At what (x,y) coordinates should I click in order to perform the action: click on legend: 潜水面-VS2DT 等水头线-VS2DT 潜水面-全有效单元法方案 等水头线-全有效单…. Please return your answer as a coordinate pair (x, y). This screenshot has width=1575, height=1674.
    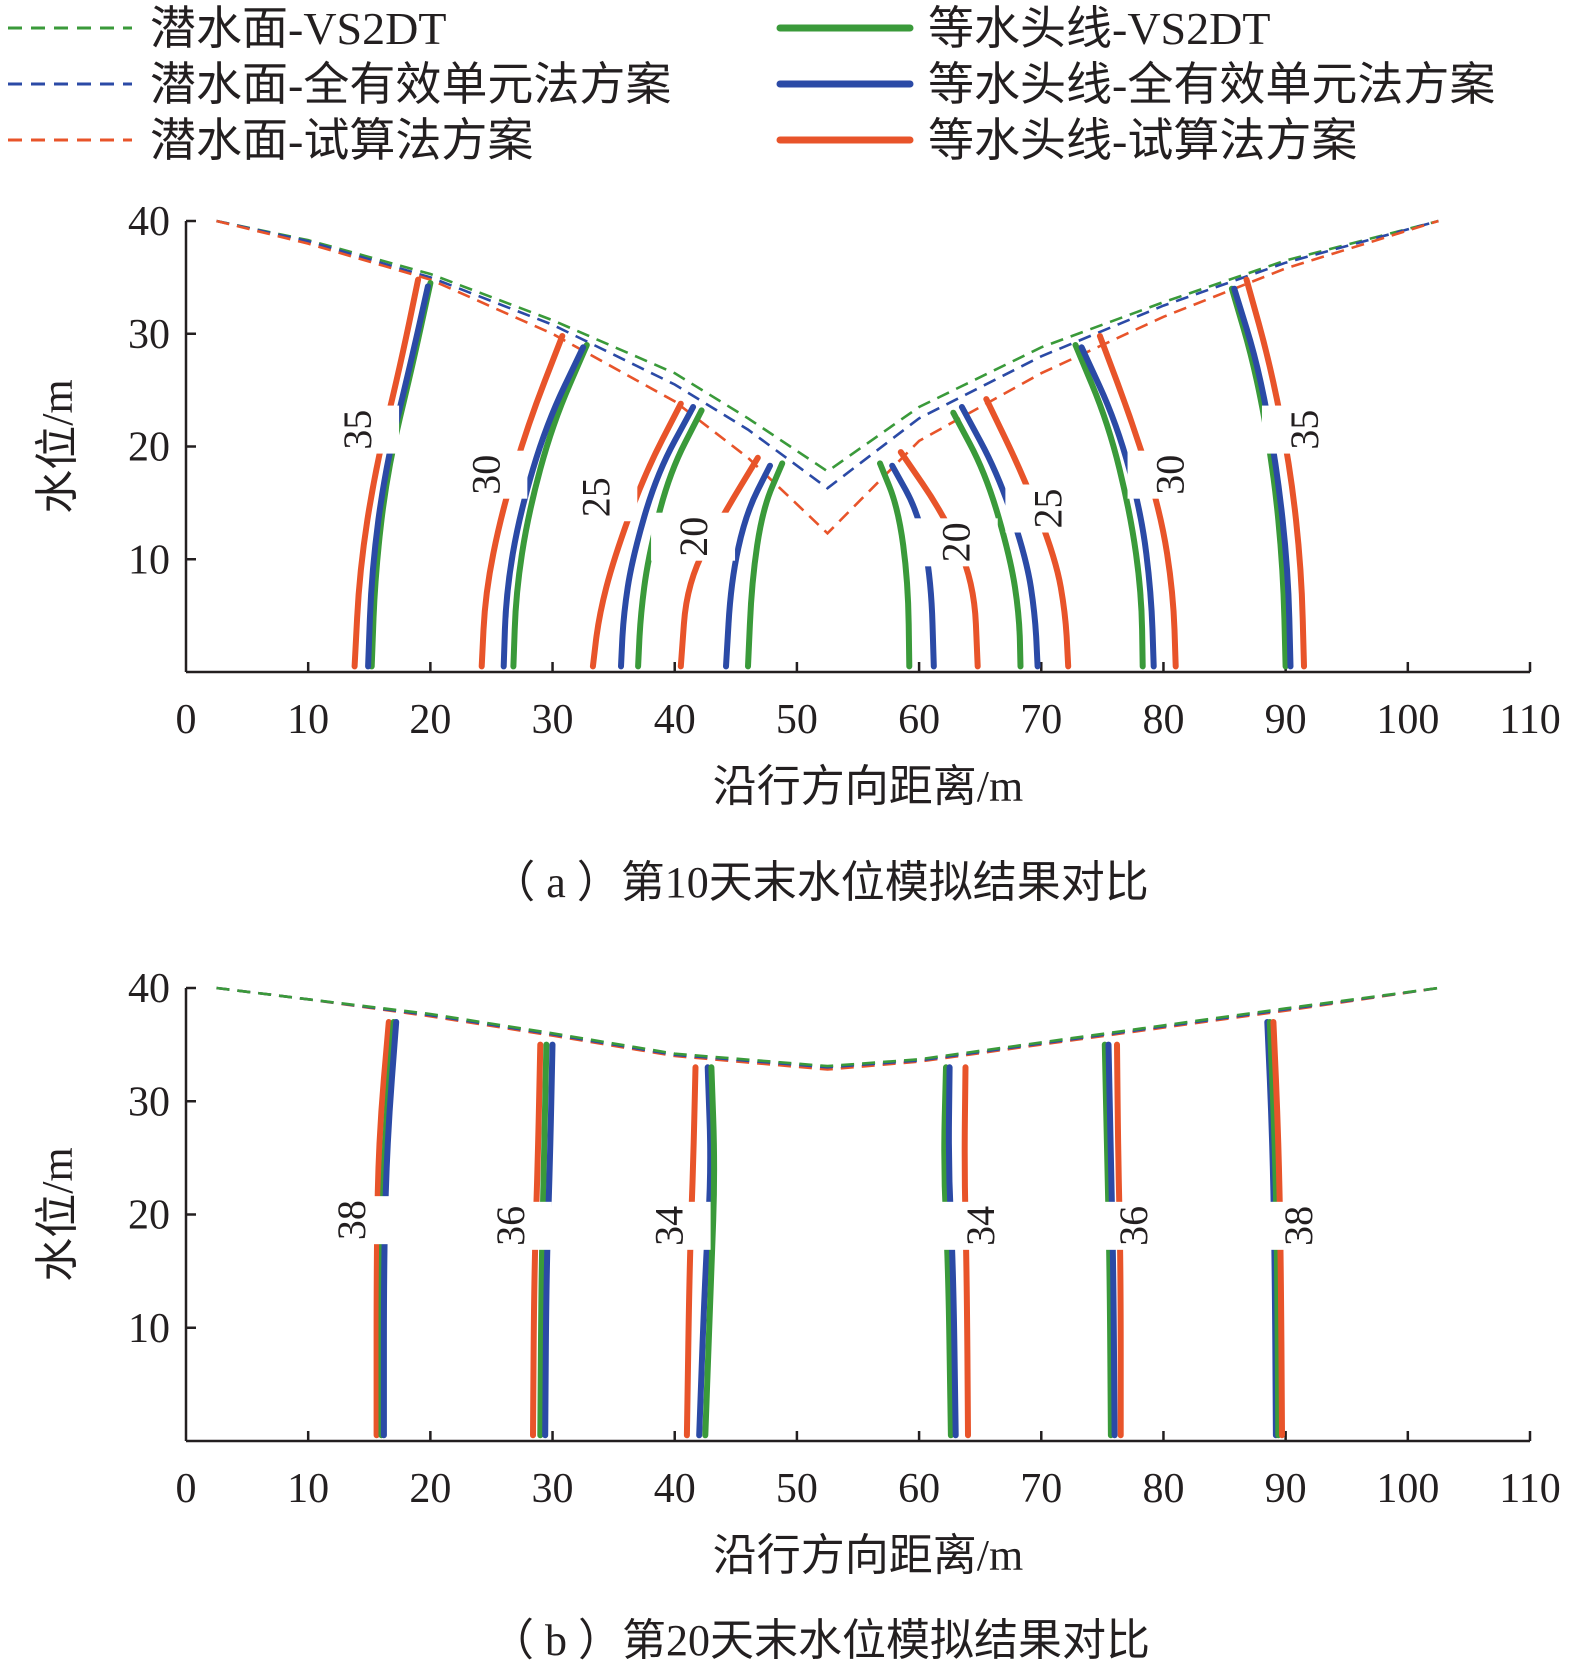
    Looking at the image, I should click on (751, 84).